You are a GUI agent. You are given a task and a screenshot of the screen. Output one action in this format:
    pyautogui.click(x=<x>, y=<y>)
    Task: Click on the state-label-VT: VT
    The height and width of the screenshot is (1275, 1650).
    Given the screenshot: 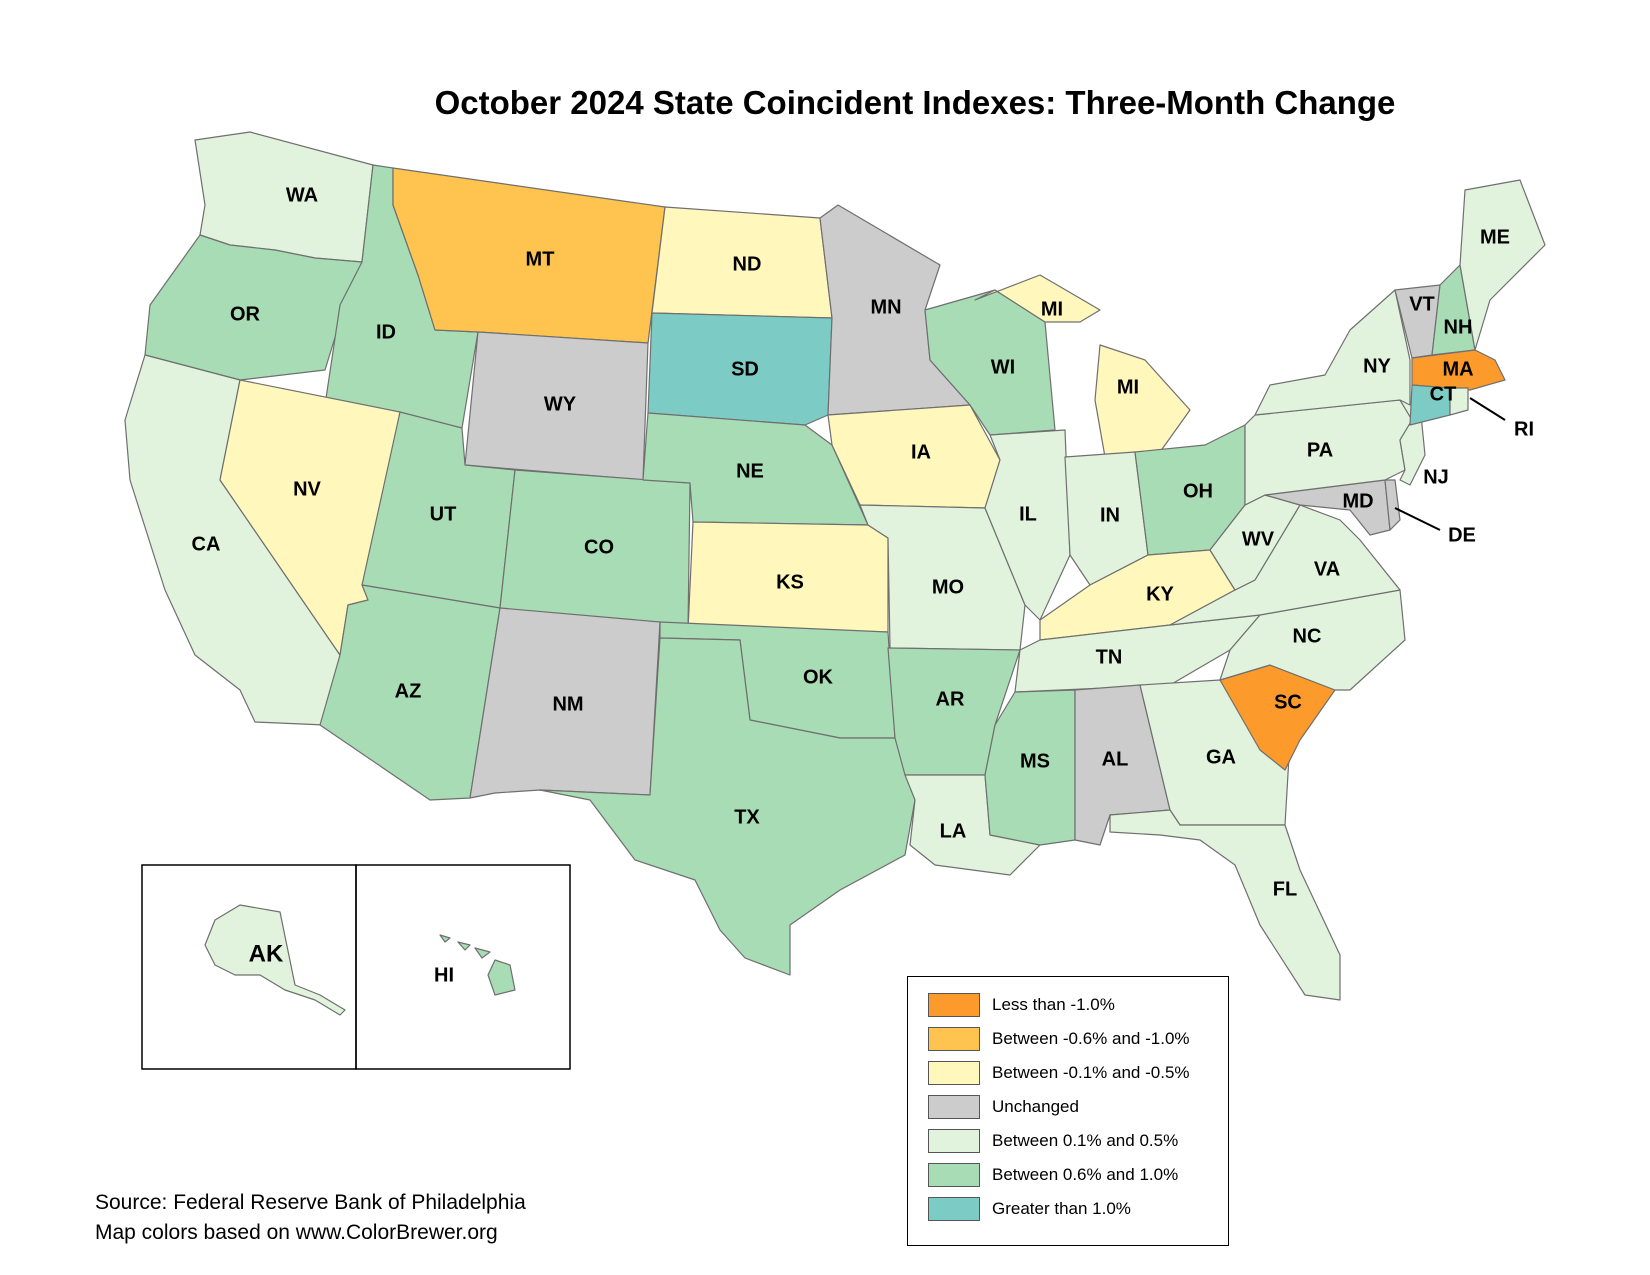 What is the action you would take?
    pyautogui.click(x=1422, y=304)
    